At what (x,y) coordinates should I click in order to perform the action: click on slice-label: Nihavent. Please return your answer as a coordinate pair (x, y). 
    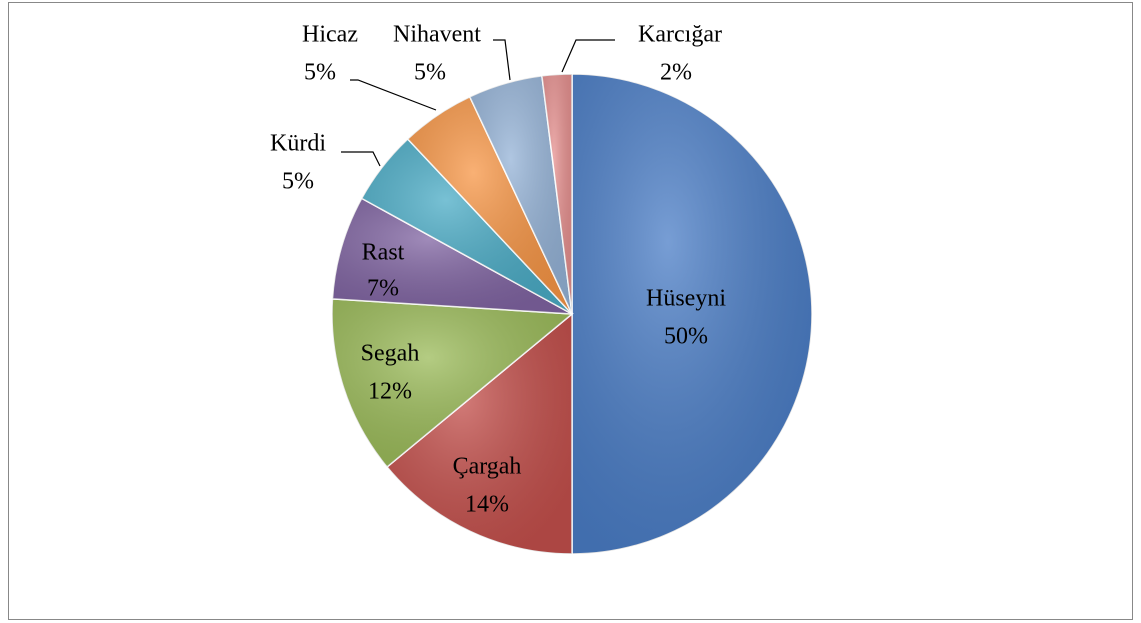
    Looking at the image, I should click on (437, 35).